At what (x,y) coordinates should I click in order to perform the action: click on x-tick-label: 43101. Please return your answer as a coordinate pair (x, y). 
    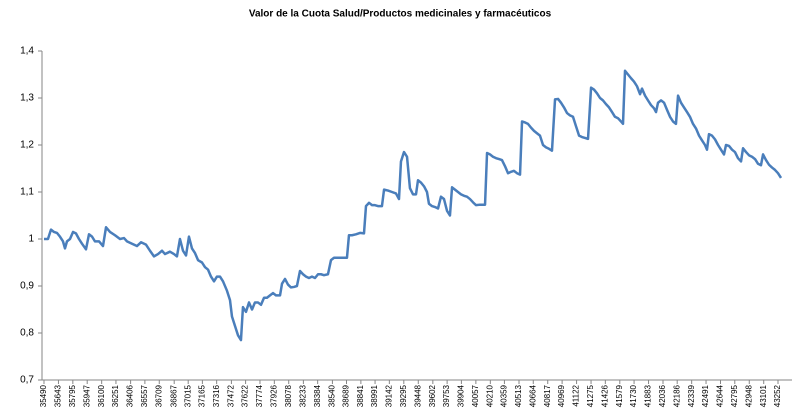
    Looking at the image, I should click on (763, 395).